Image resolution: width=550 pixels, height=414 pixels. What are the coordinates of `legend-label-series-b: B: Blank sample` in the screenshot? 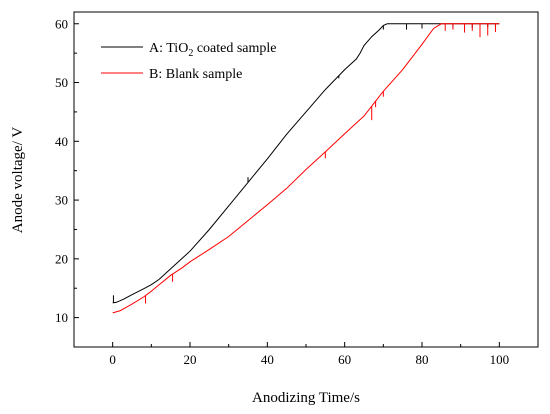 It's located at (195, 74).